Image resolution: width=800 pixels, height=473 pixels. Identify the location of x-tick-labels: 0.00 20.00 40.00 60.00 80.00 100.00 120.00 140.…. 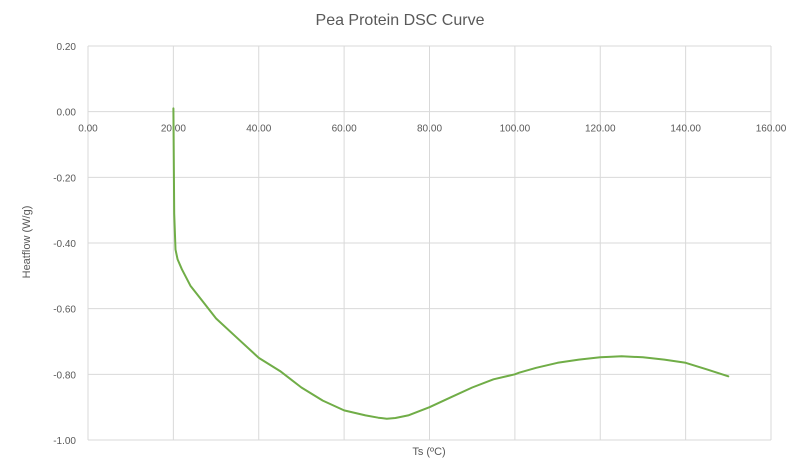
(432, 129).